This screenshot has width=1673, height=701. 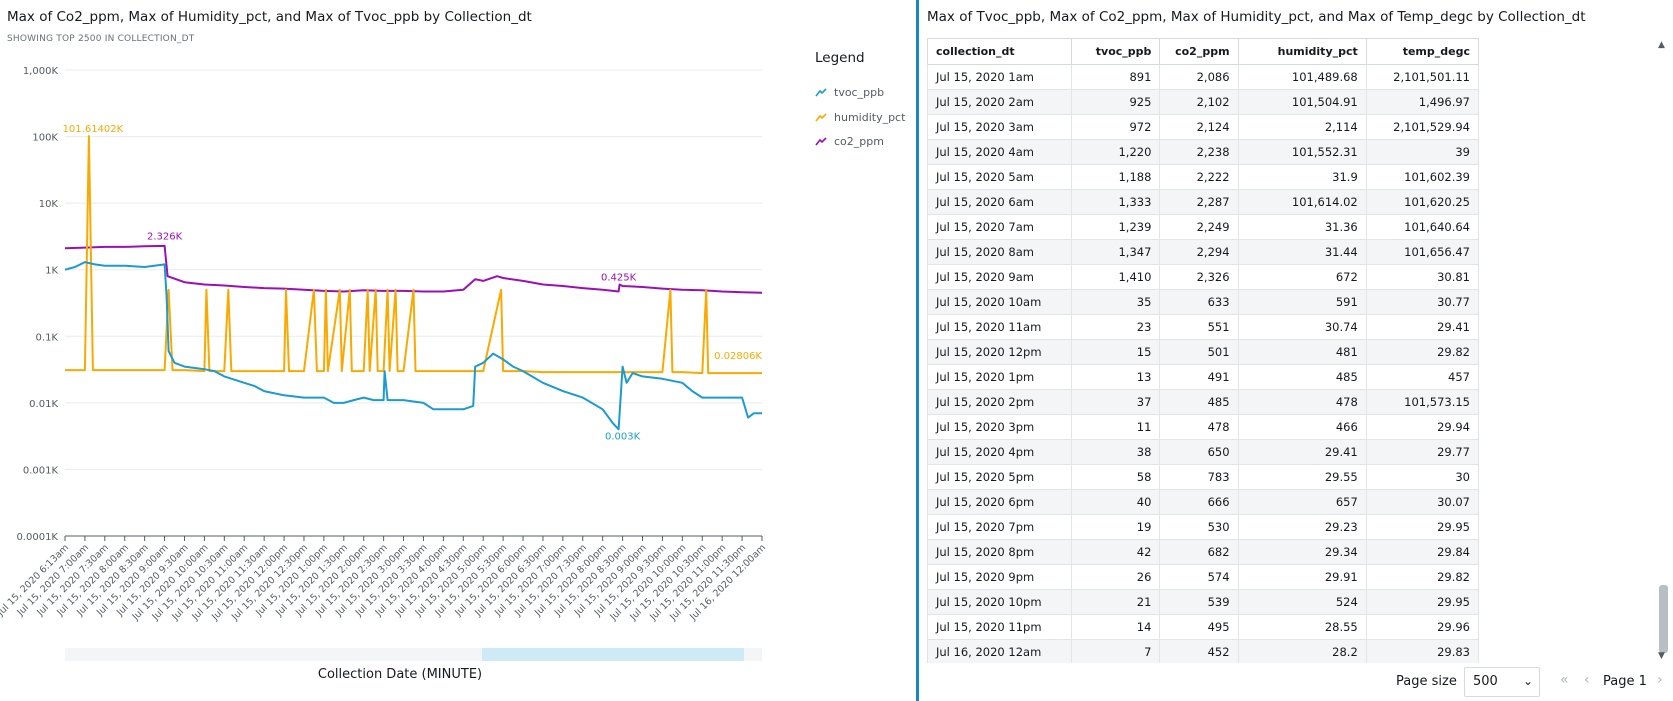 What do you see at coordinates (1422, 427) in the screenshot?
I see `cell-temp: 29.94` at bounding box center [1422, 427].